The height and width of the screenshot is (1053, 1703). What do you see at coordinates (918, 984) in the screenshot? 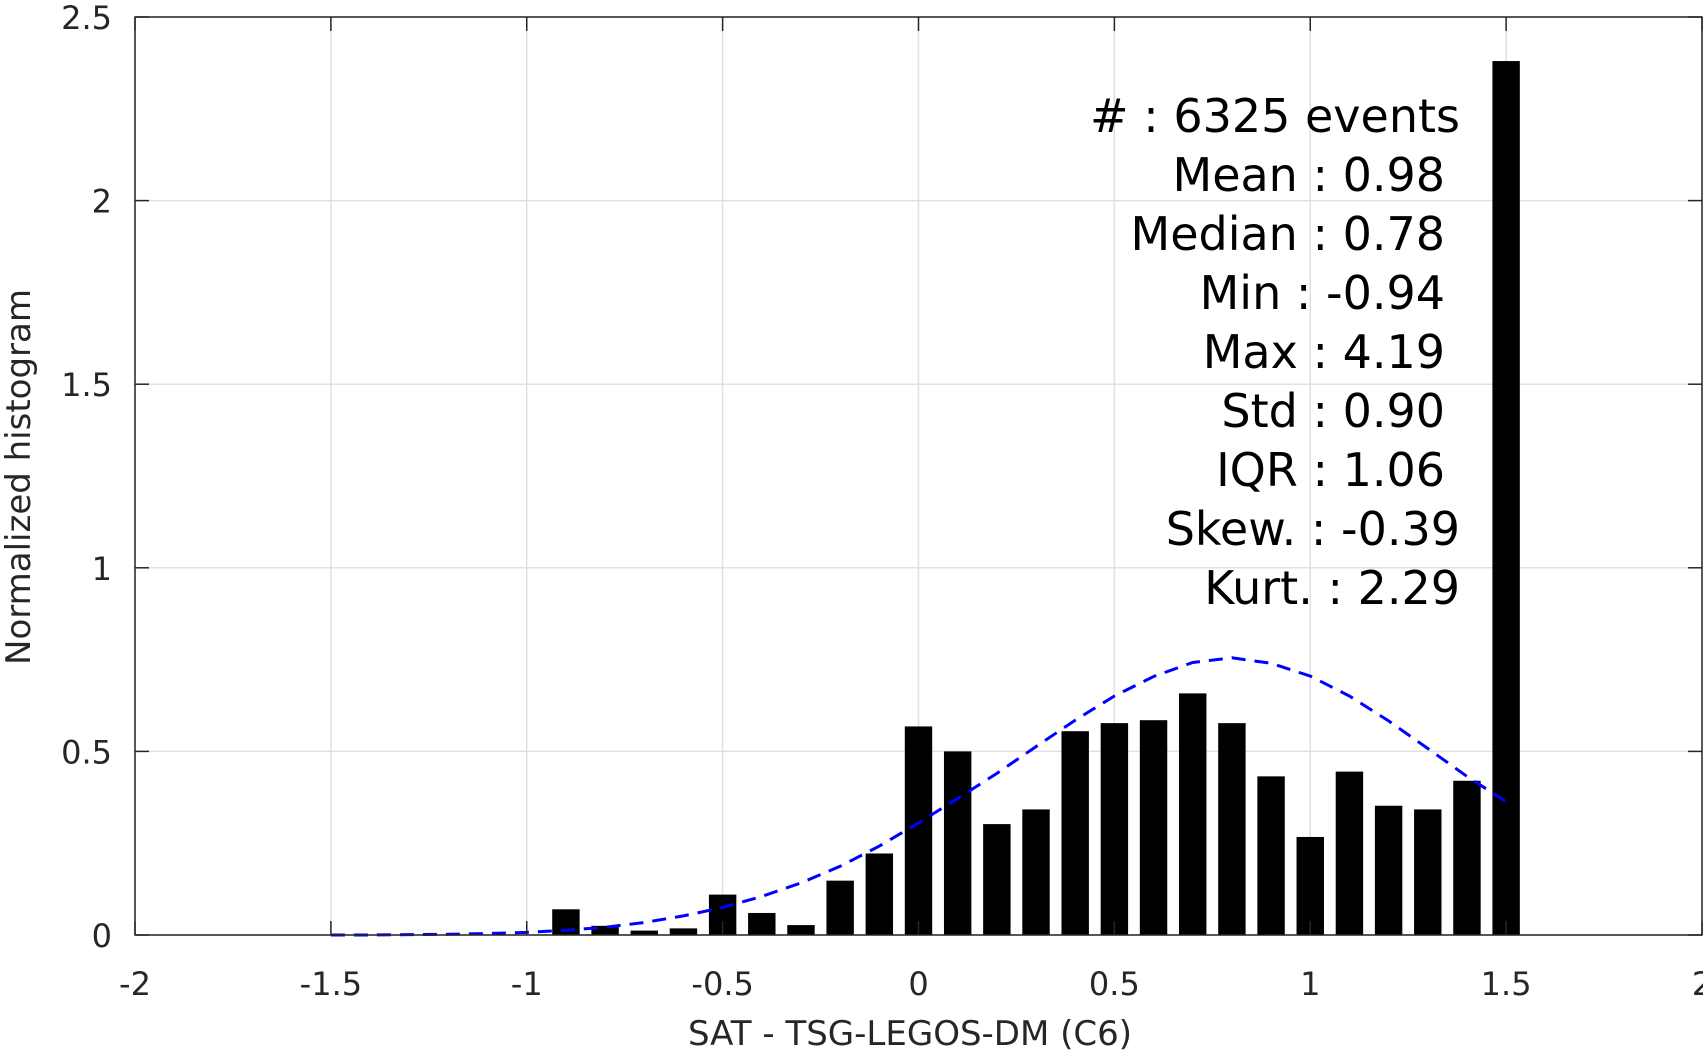
I see `x-tick-label: 0` at bounding box center [918, 984].